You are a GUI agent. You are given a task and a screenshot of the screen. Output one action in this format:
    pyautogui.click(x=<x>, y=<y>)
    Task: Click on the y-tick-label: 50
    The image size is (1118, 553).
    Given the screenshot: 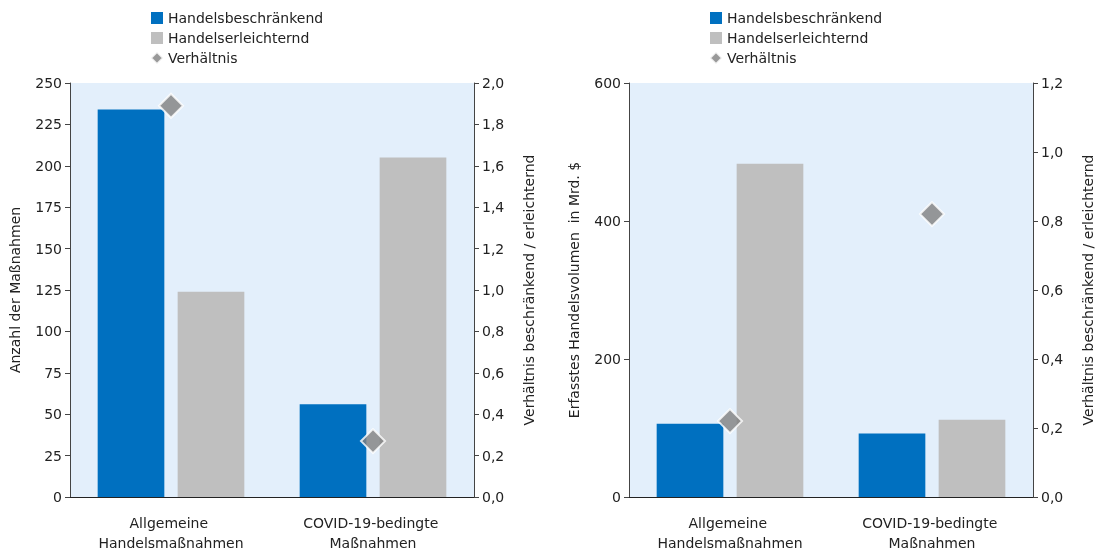 What is the action you would take?
    pyautogui.click(x=53, y=414)
    